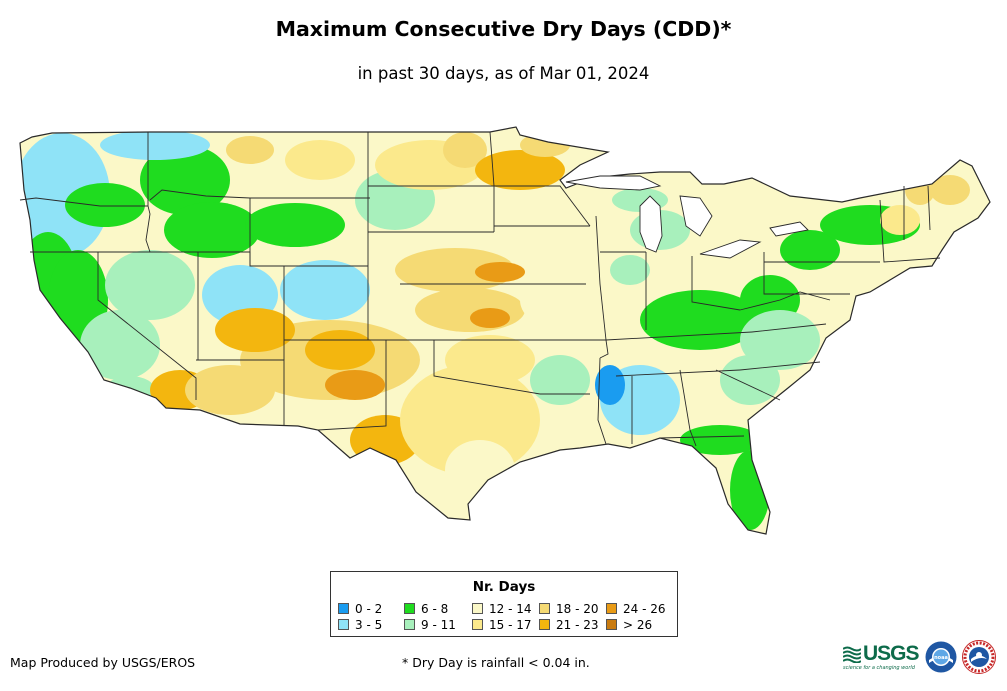 The width and height of the screenshot is (1007, 691). What do you see at coordinates (504, 587) in the screenshot?
I see `legend-title: Nr. Days` at bounding box center [504, 587].